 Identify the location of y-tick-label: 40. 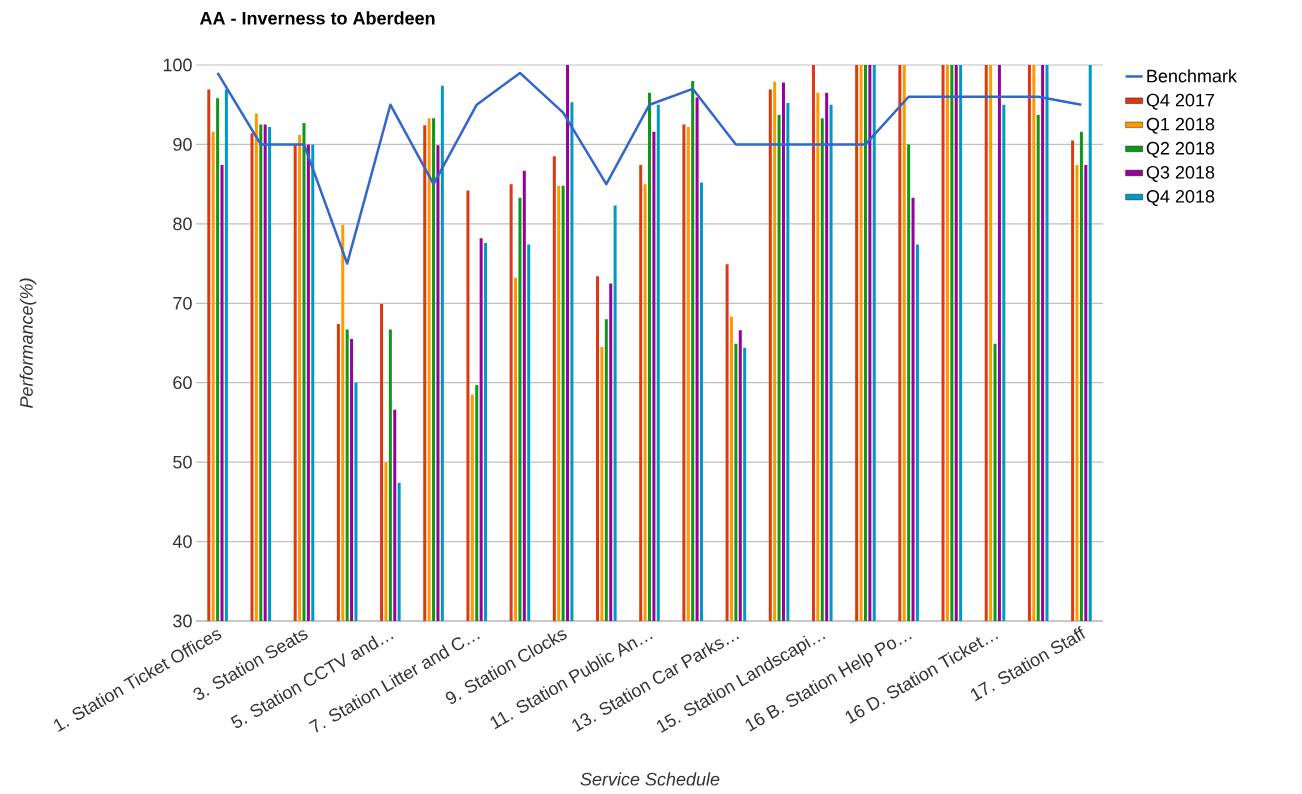
(182, 541).